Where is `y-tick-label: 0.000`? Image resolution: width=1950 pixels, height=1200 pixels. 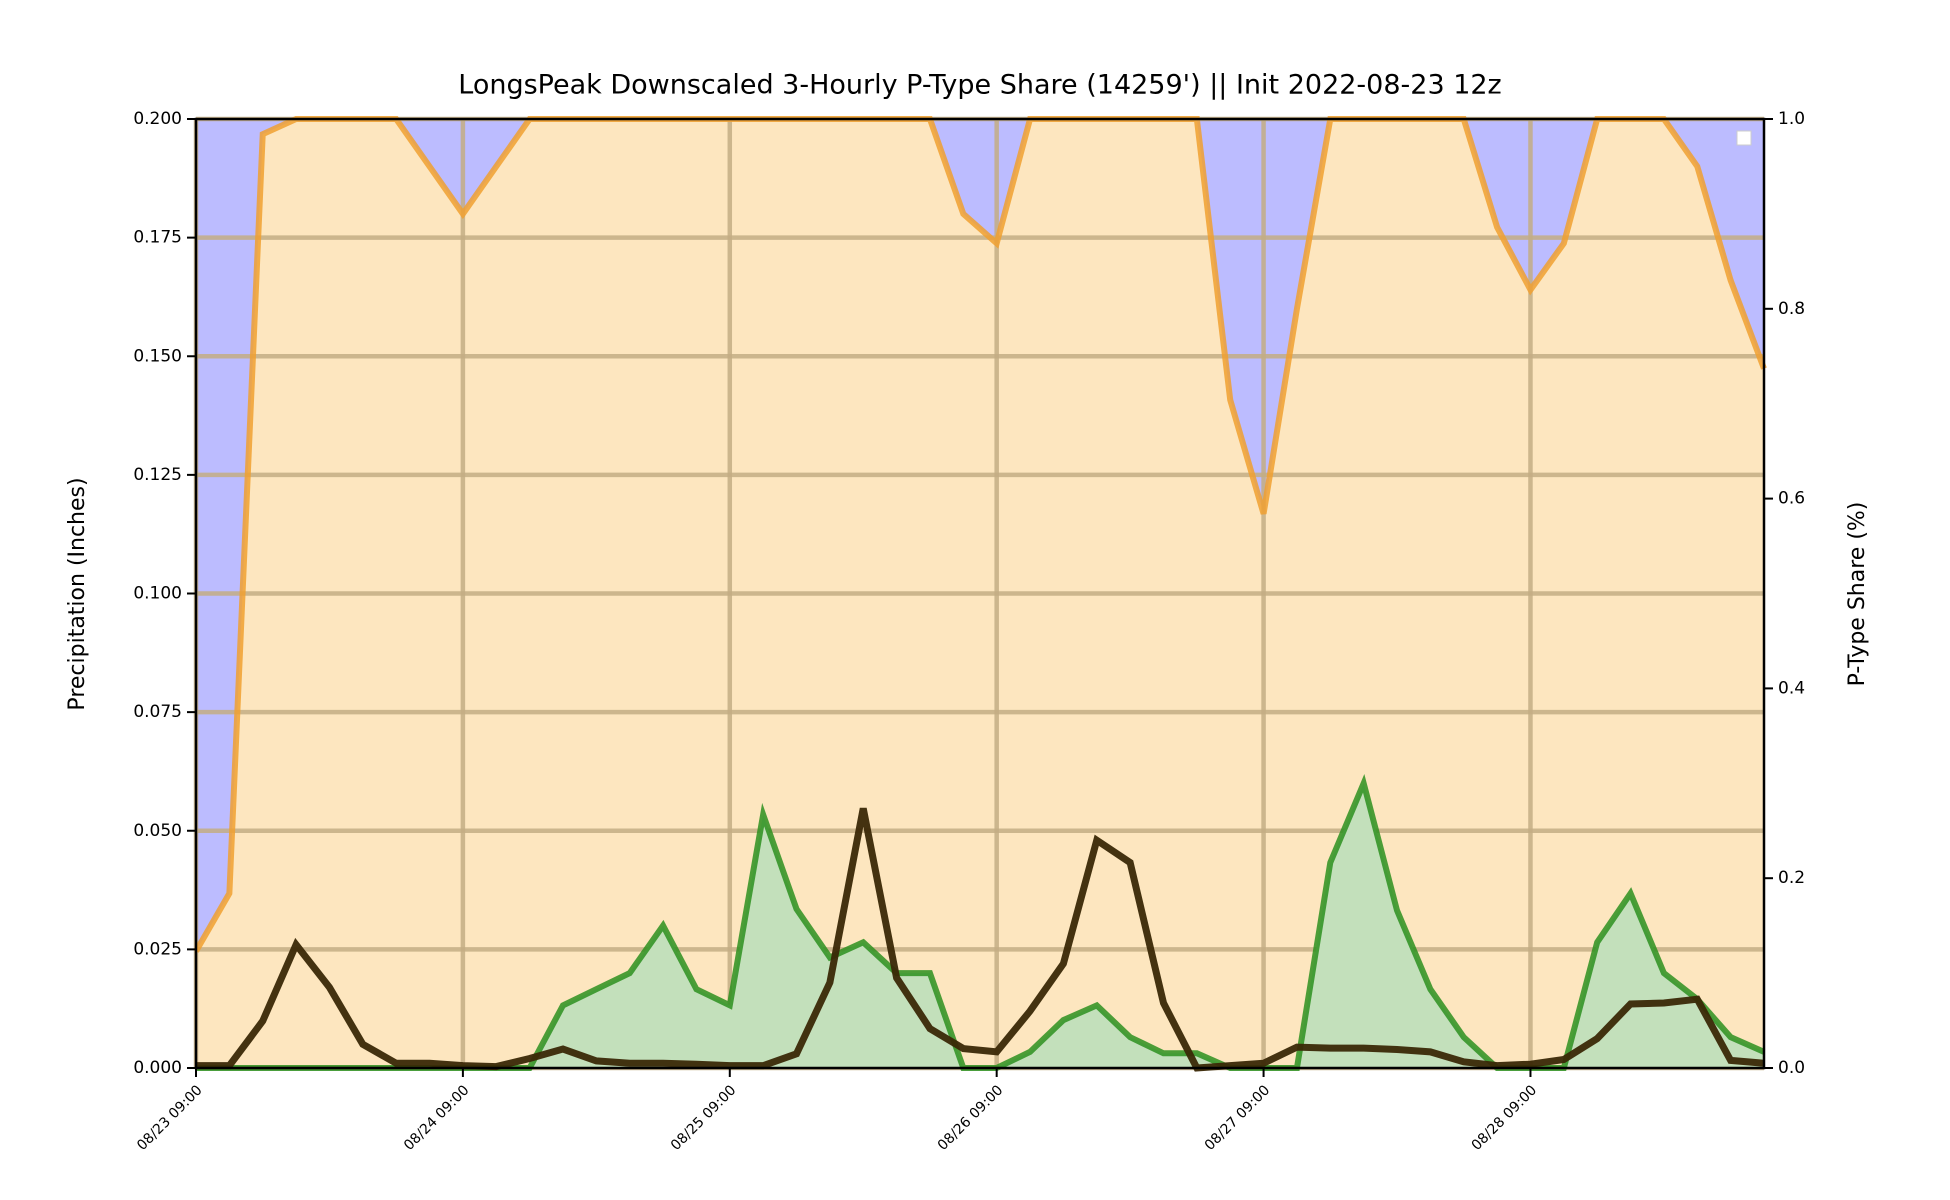
y-tick-label: 0.000 is located at coordinates (157, 1068).